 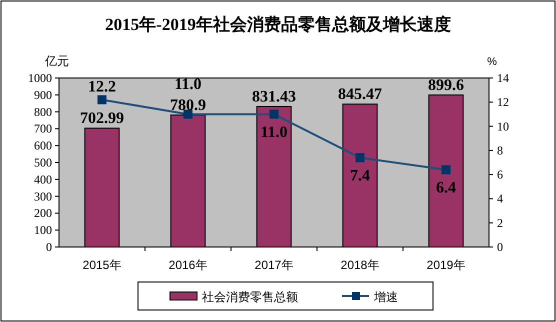 What do you see at coordinates (43, 230) in the screenshot?
I see `y-tick-label: 100` at bounding box center [43, 230].